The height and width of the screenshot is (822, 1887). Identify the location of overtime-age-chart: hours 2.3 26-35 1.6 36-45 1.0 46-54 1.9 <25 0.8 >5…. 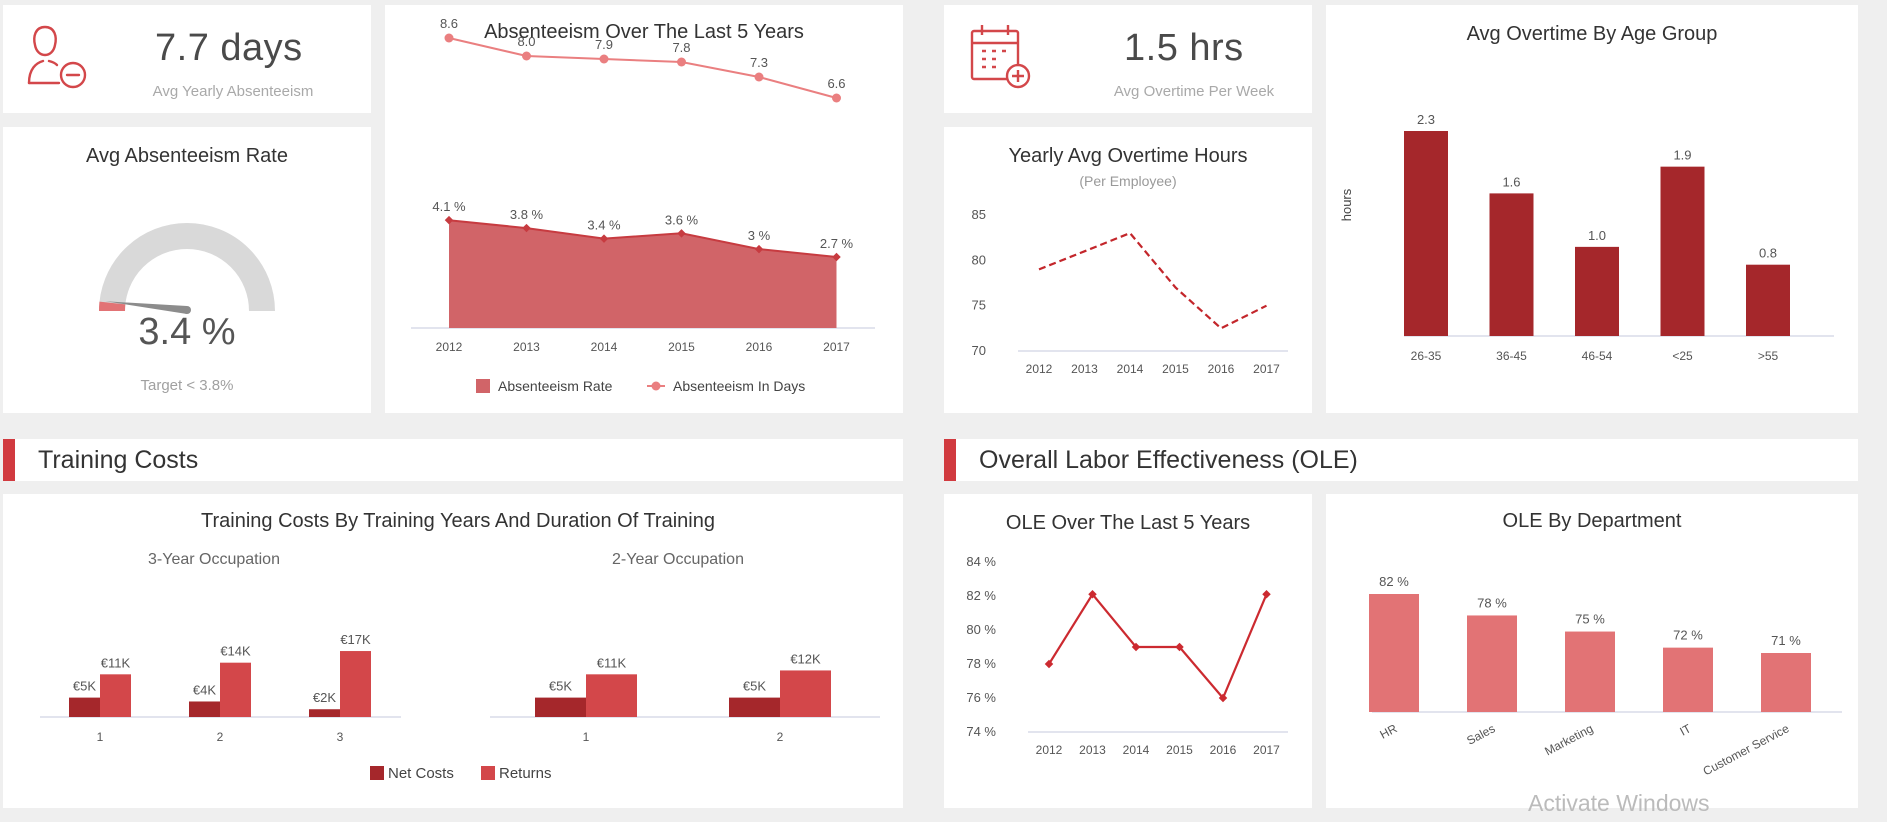
(1586, 237).